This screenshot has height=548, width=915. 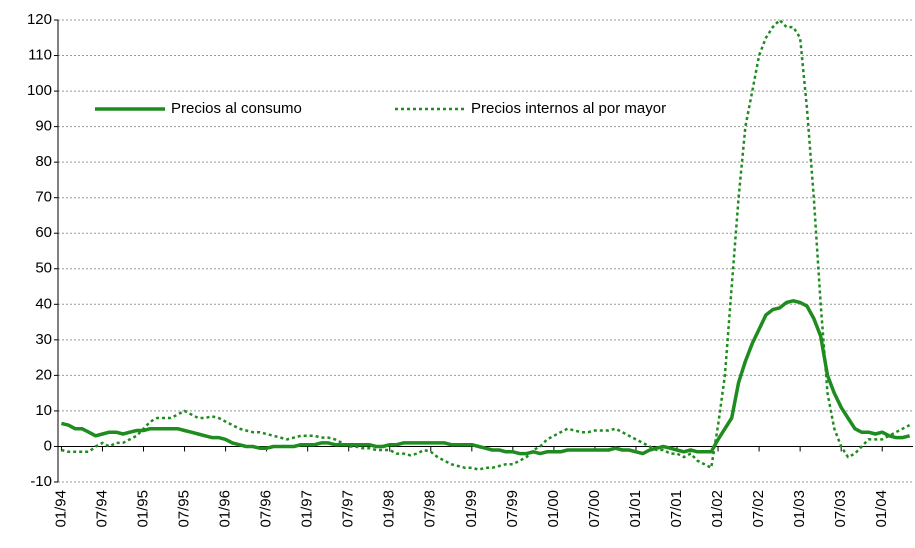 What do you see at coordinates (43, 339) in the screenshot?
I see `y-tick-label: 30` at bounding box center [43, 339].